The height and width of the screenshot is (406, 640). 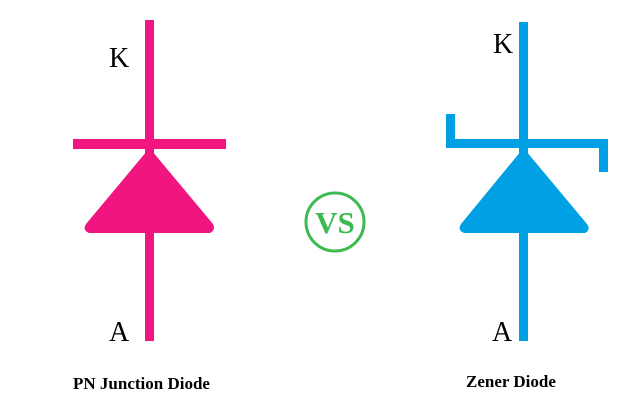 What do you see at coordinates (141, 383) in the screenshot?
I see `pn-junction-diode-caption: PN Junction Diode` at bounding box center [141, 383].